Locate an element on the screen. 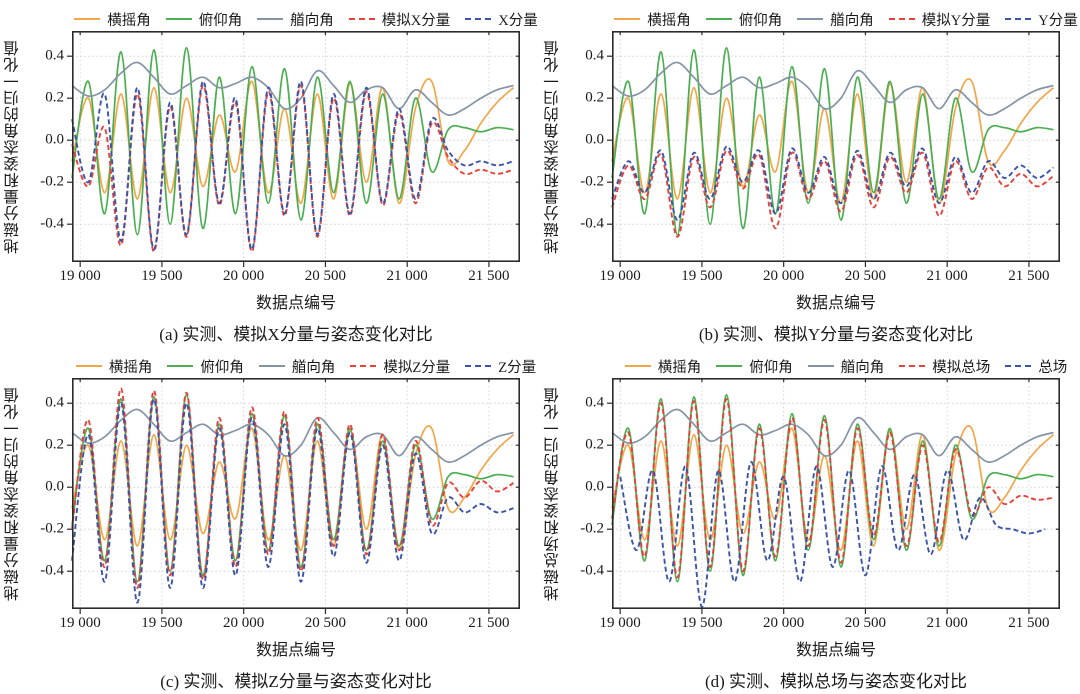  legend-a: 横摇角 俯仰角 艏向角 模拟X分量 X分量 is located at coordinates (306, 19).